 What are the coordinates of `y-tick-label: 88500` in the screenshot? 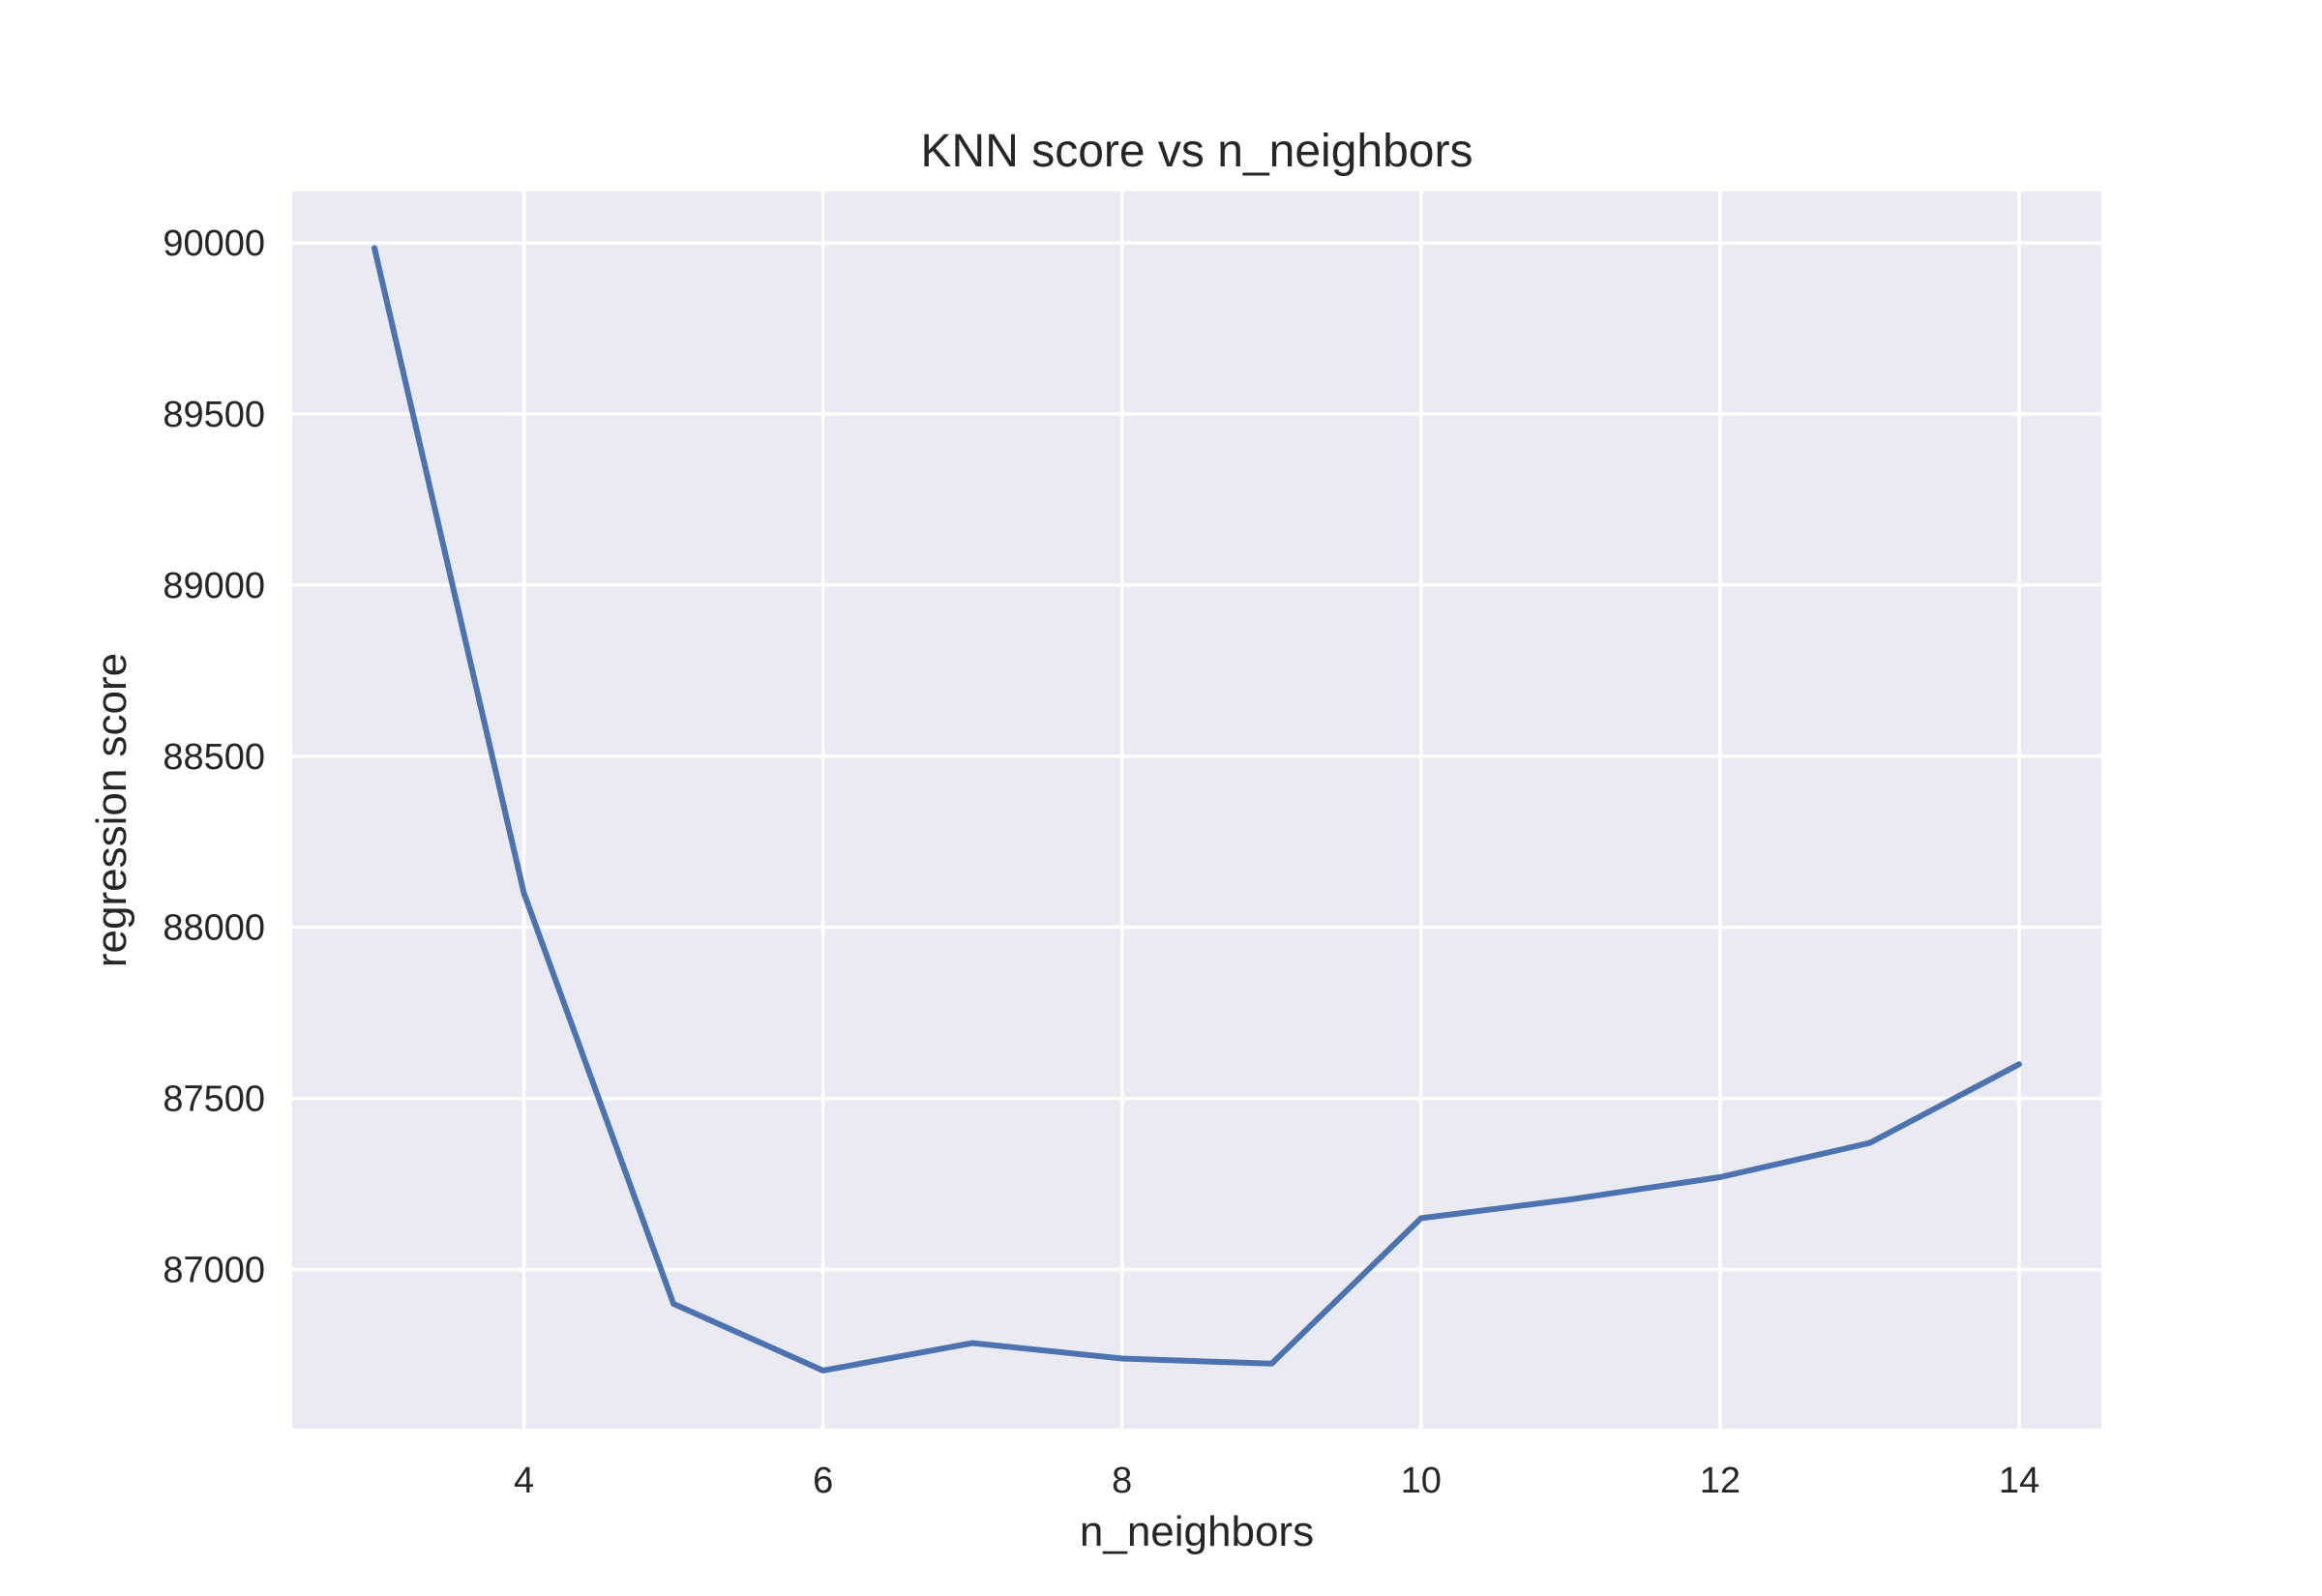 It's located at (214, 757).